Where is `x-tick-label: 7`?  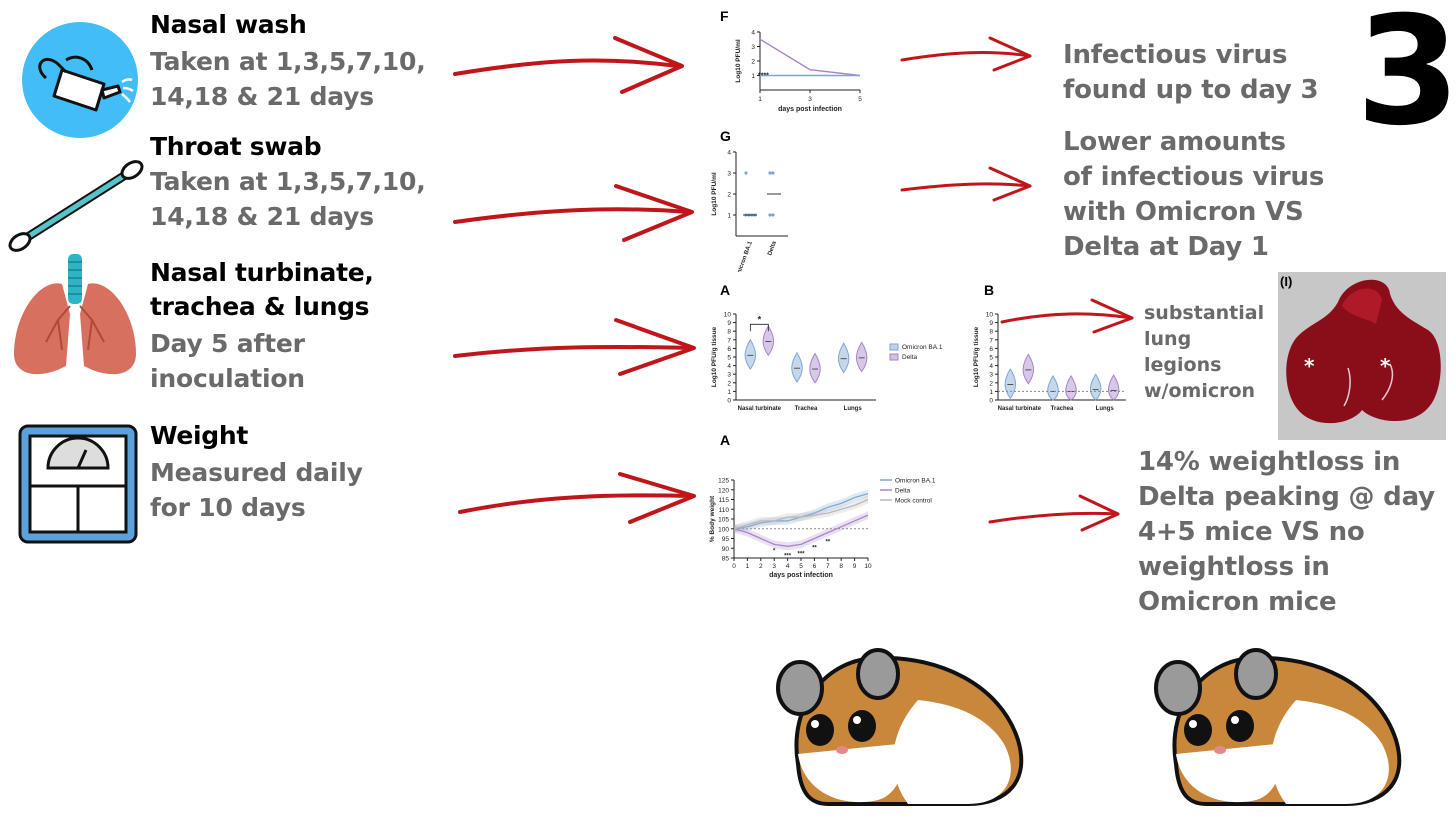
x-tick-label: 7 is located at coordinates (828, 566).